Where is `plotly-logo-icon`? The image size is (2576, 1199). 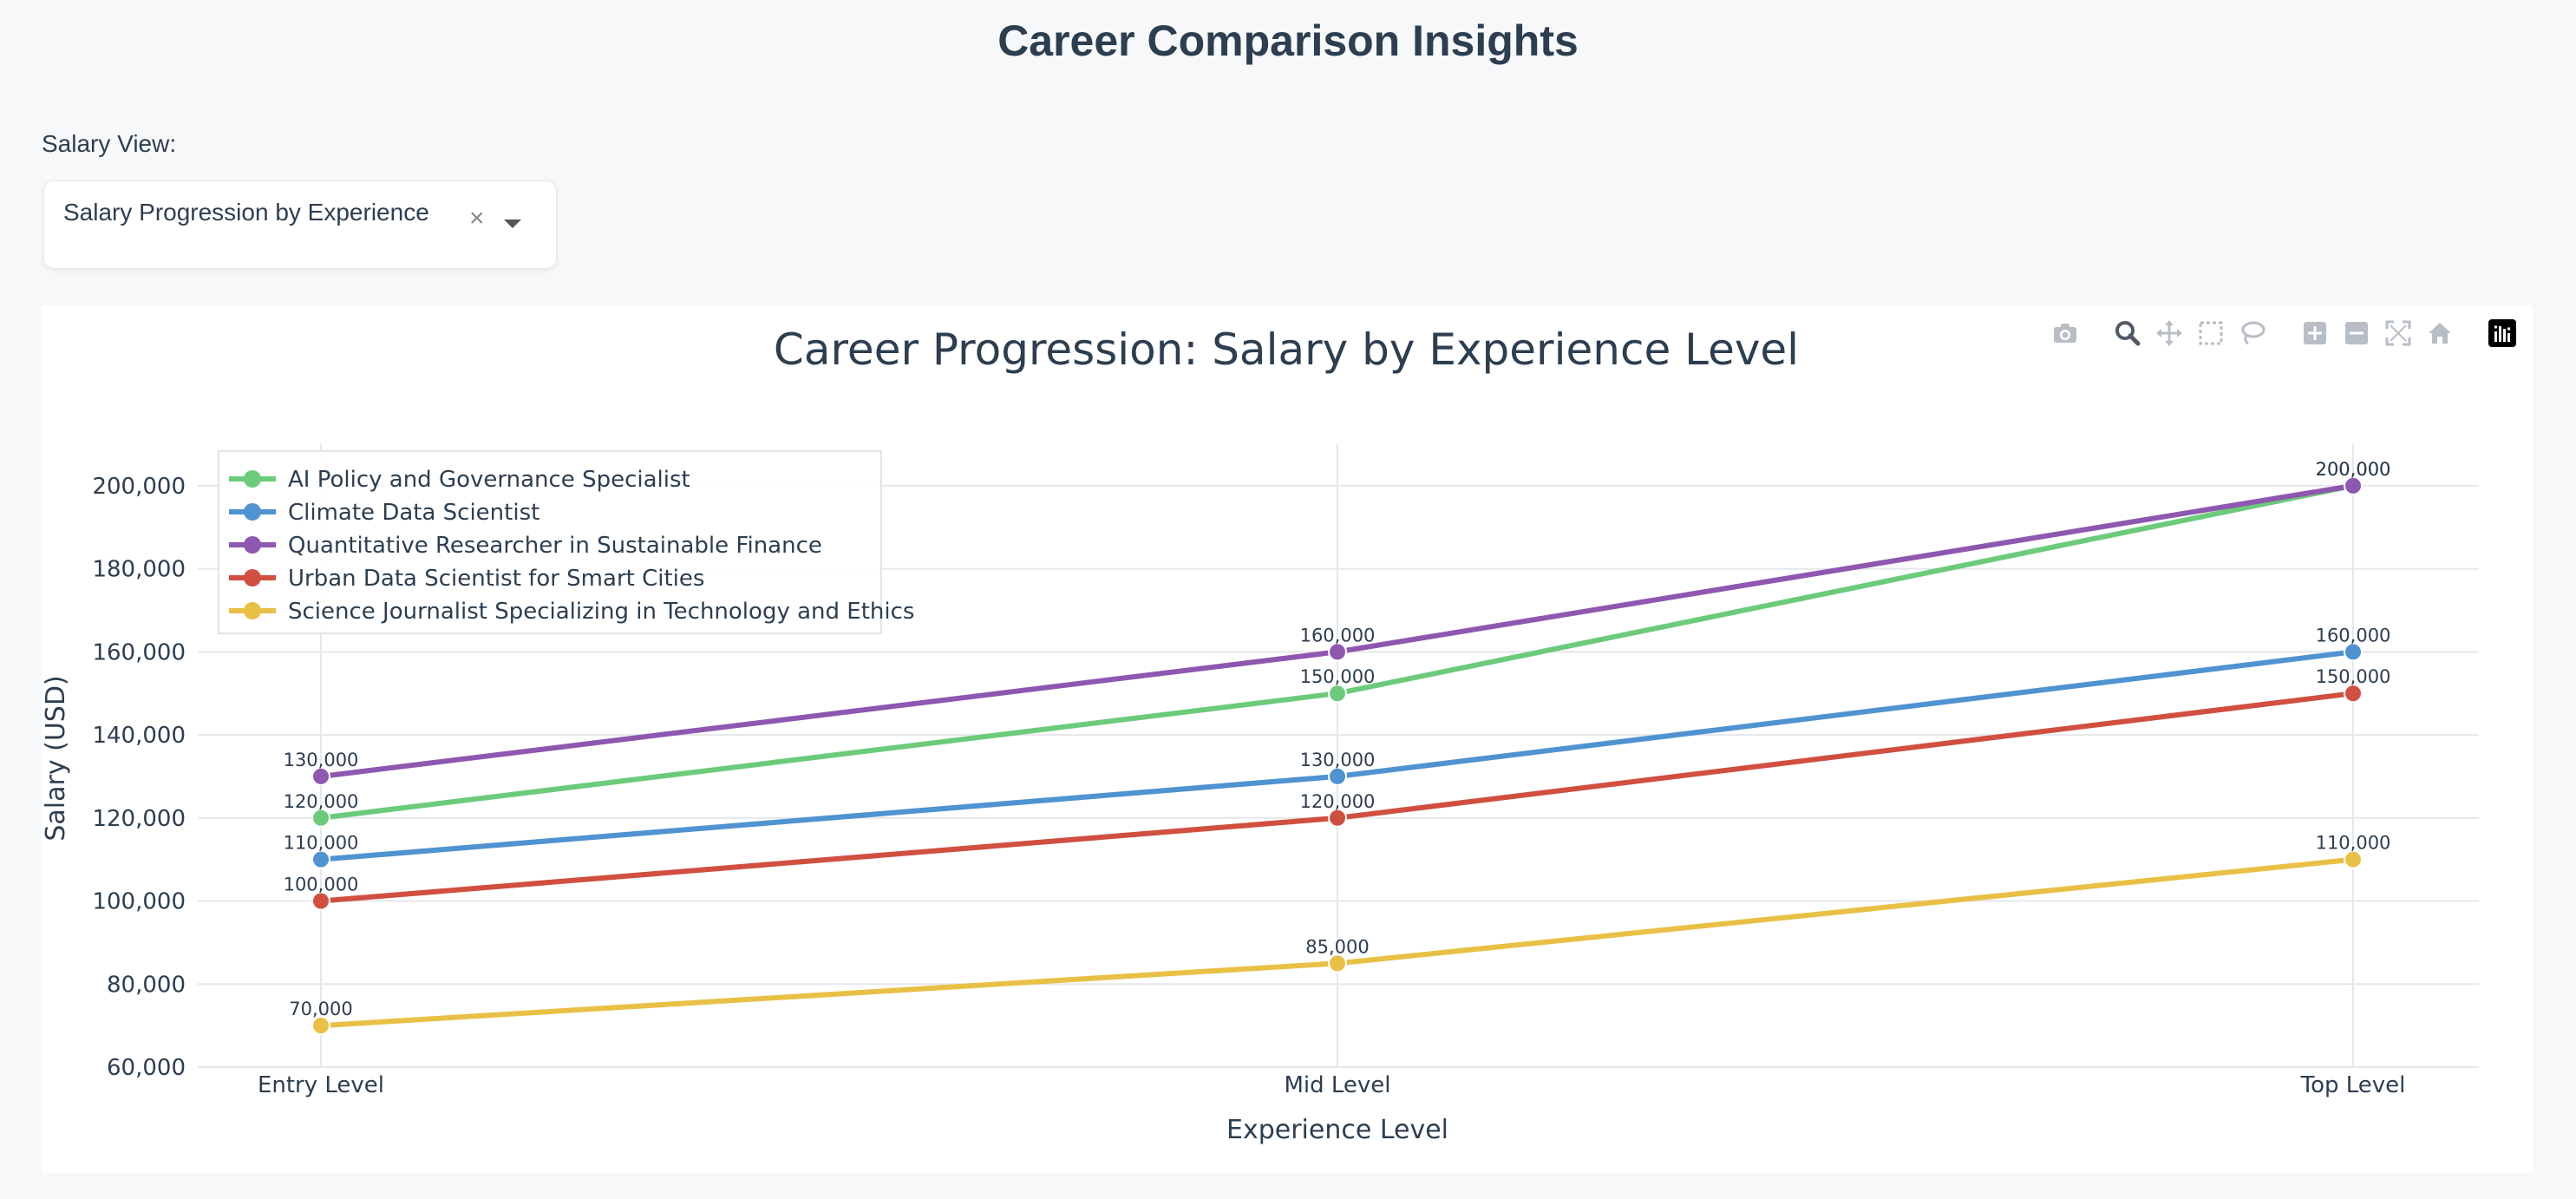
plotly-logo-icon is located at coordinates (2502, 333).